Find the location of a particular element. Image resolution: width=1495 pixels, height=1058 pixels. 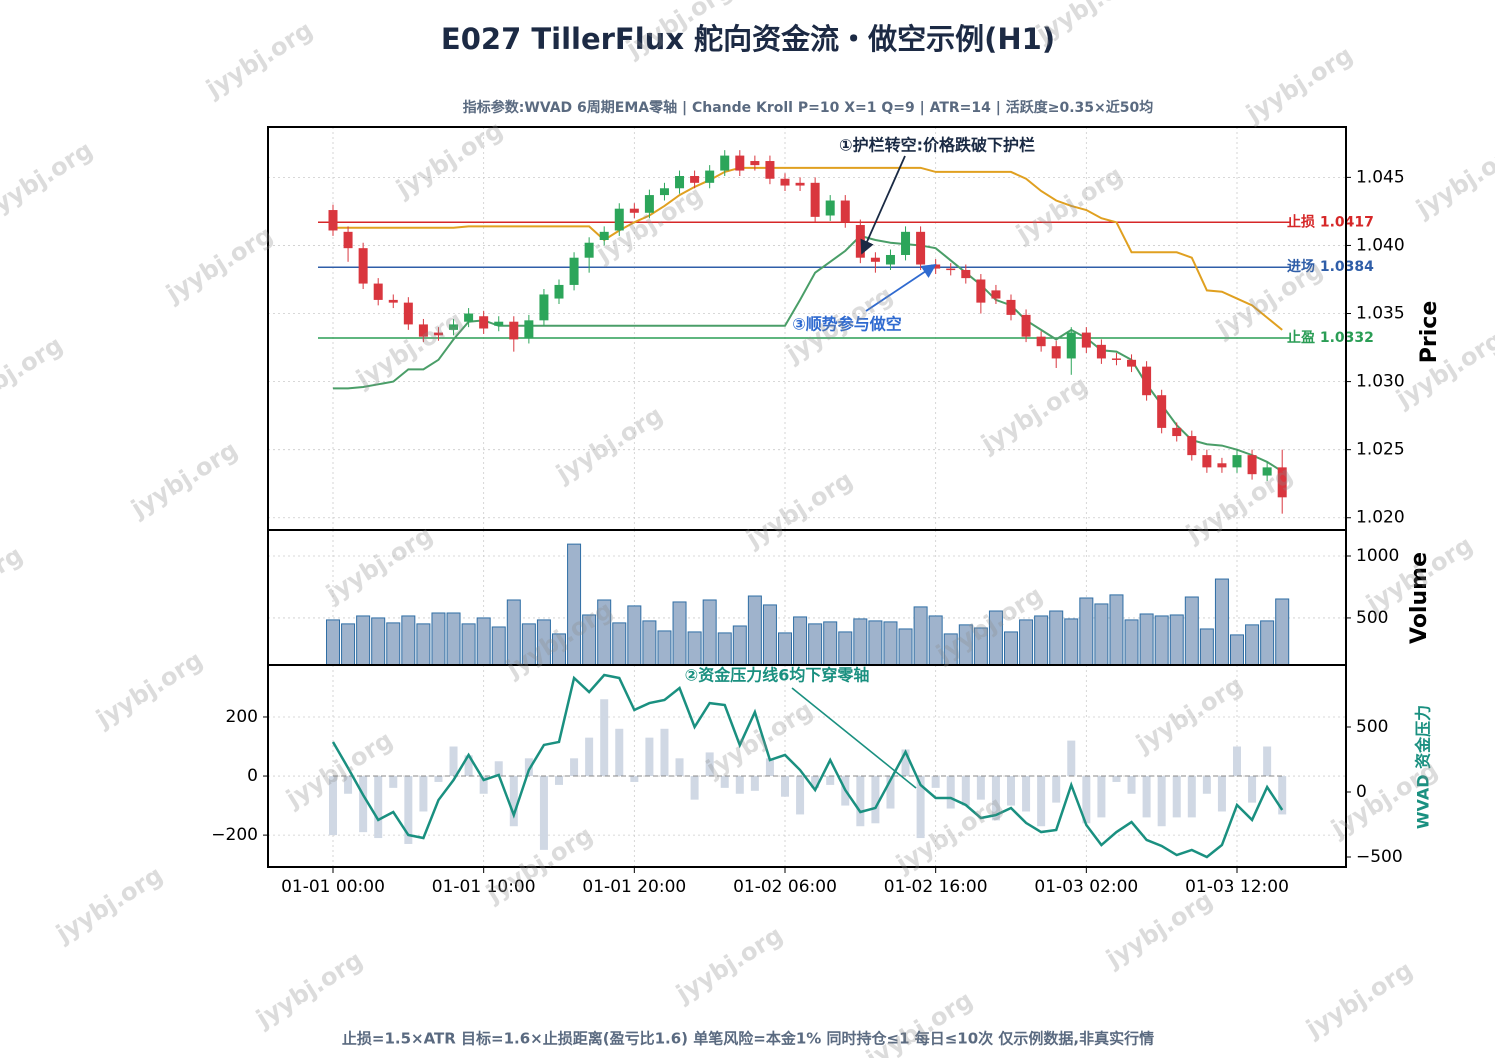

y-tick-label: 200 is located at coordinates (242, 717).